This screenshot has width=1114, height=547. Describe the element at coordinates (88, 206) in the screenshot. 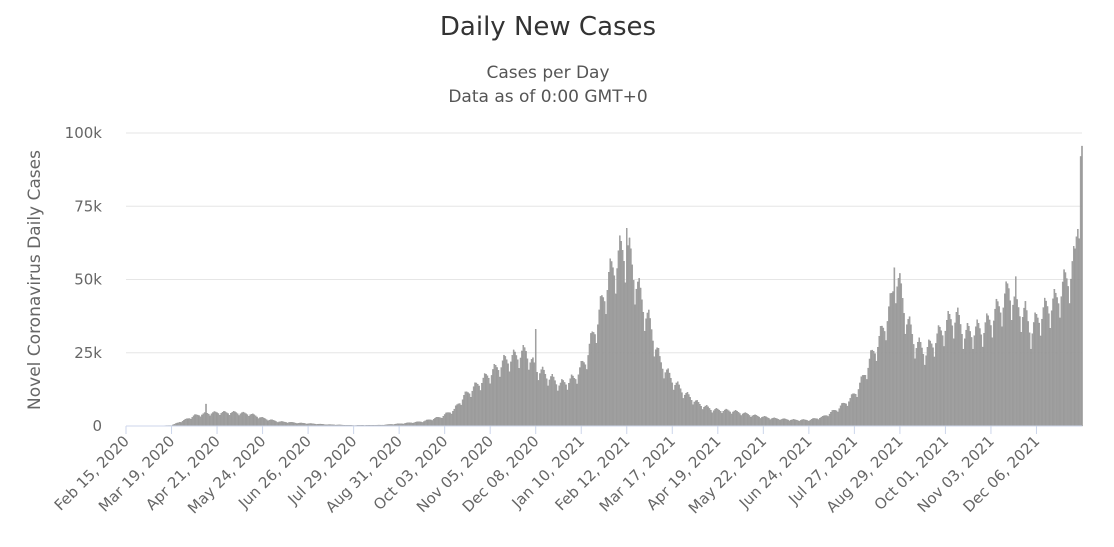

I see `y-tick-label: 75k` at that location.